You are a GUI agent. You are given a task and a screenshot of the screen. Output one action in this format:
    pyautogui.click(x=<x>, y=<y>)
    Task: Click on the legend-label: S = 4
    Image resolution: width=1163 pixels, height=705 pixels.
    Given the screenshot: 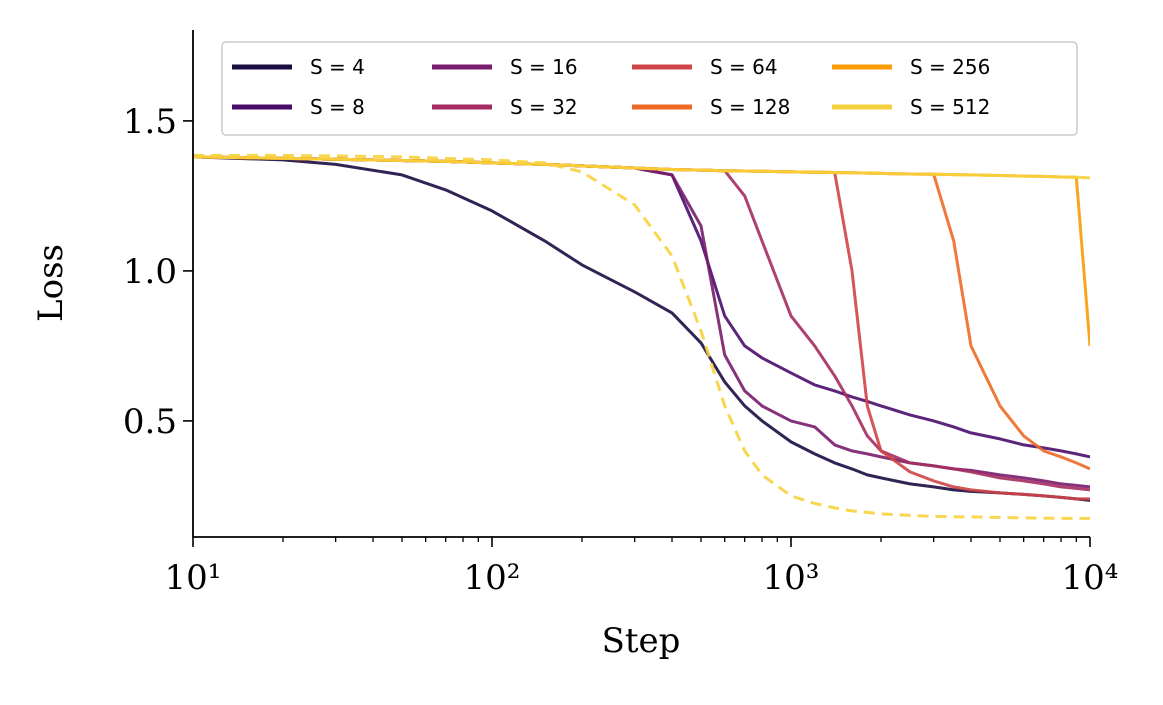 What is the action you would take?
    pyautogui.click(x=337, y=67)
    